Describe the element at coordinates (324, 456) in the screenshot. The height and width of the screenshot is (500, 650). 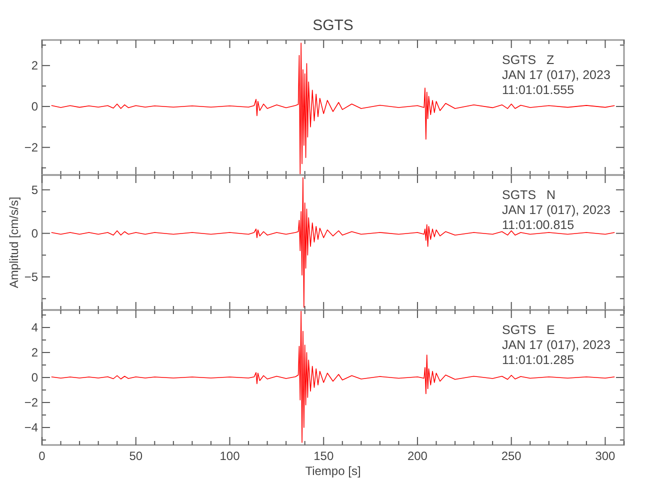
I see `x-tick-label: 150` at that location.